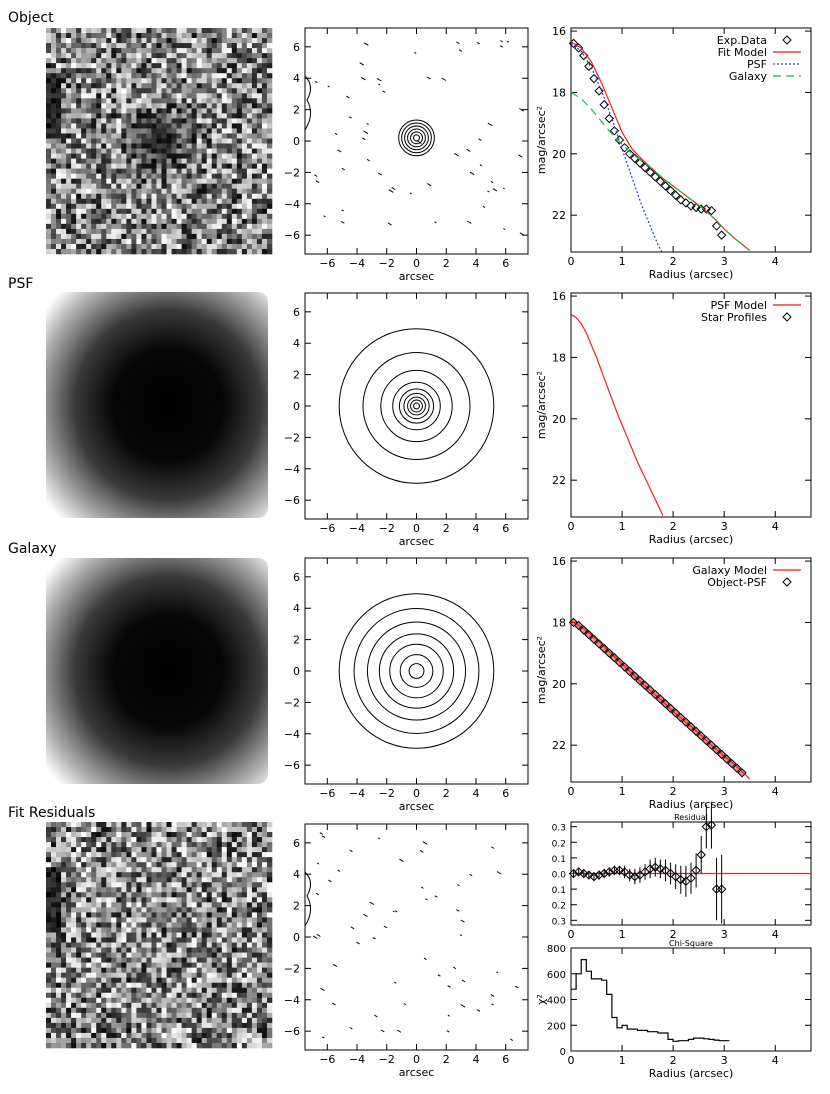  I want to click on y-tick-label: −6, so click(292, 765).